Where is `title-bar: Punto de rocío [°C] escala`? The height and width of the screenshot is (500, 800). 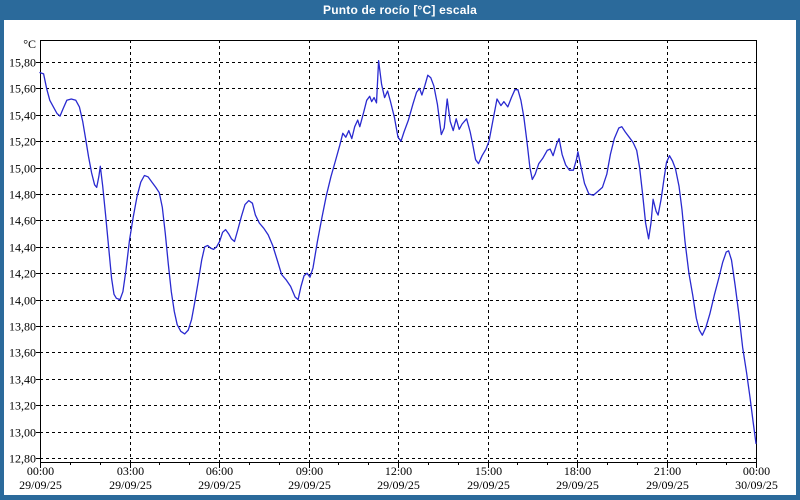 title-bar: Punto de rocío [°C] escala is located at coordinates (400, 10).